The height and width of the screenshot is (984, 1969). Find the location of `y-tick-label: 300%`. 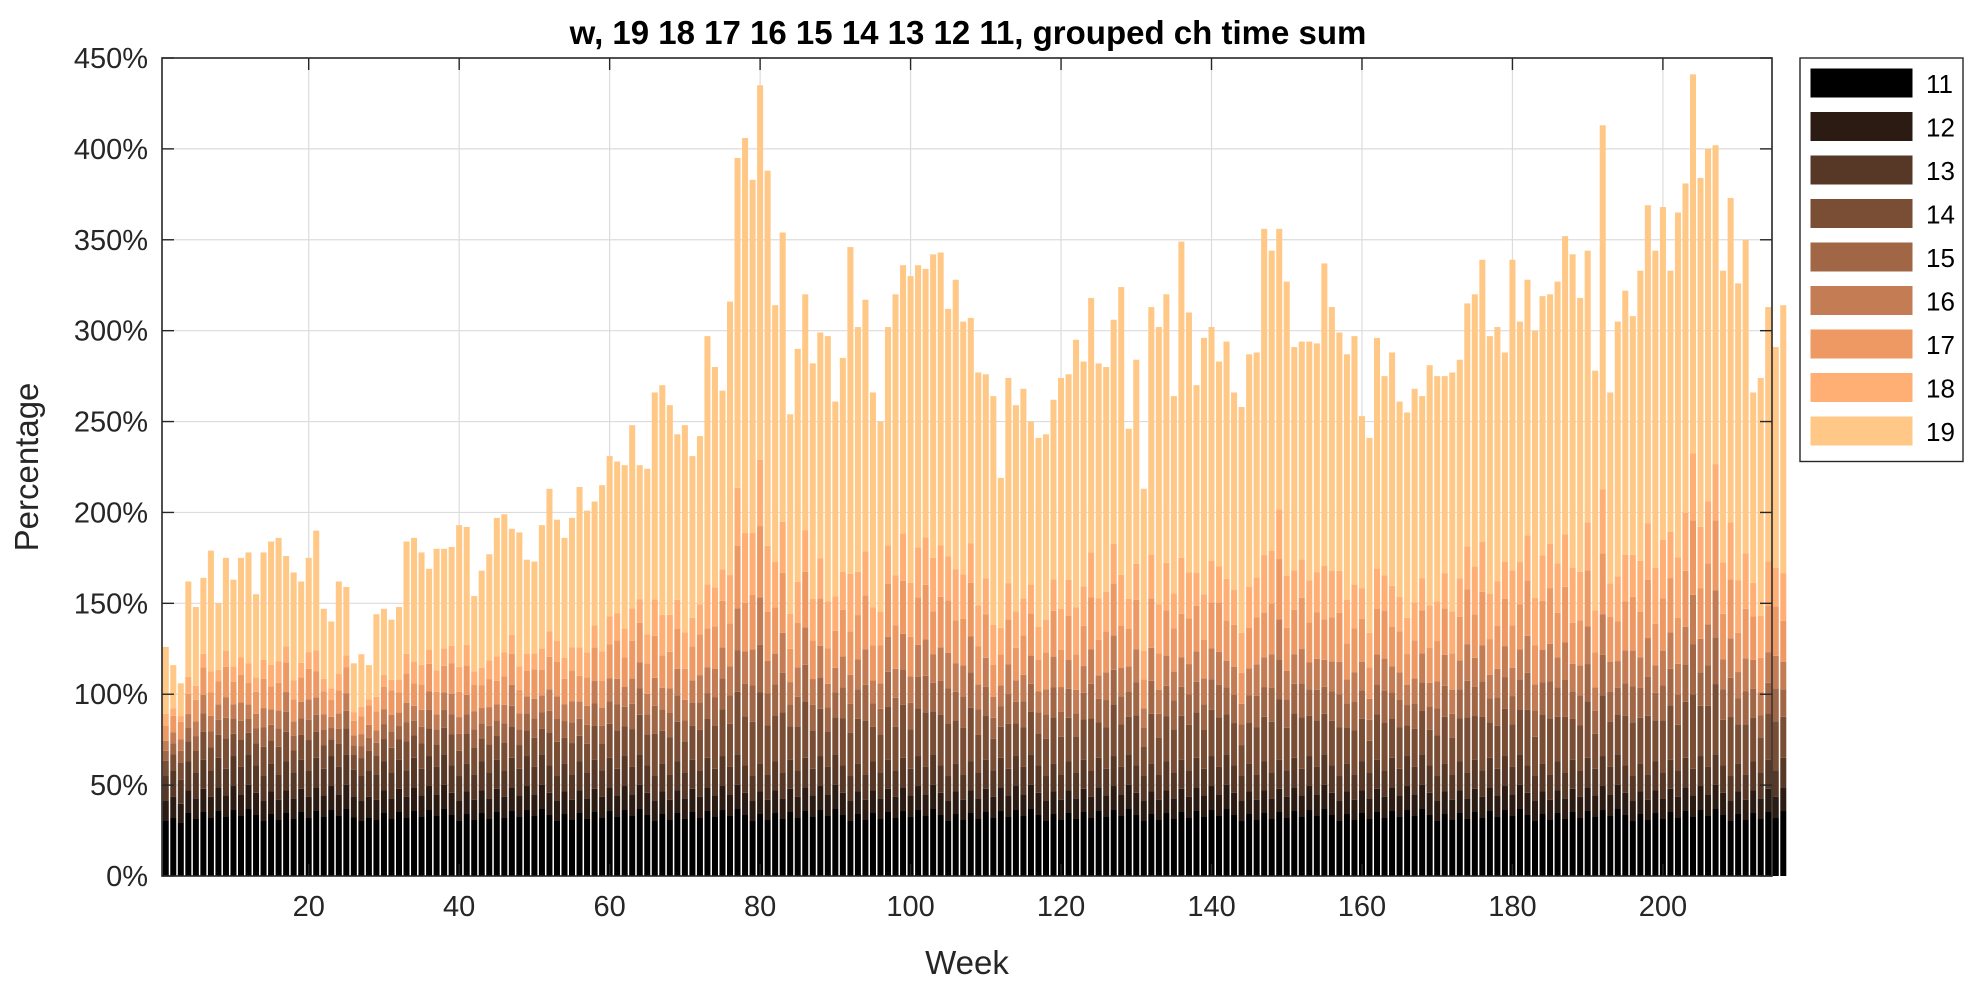

y-tick-label: 300% is located at coordinates (111, 332).